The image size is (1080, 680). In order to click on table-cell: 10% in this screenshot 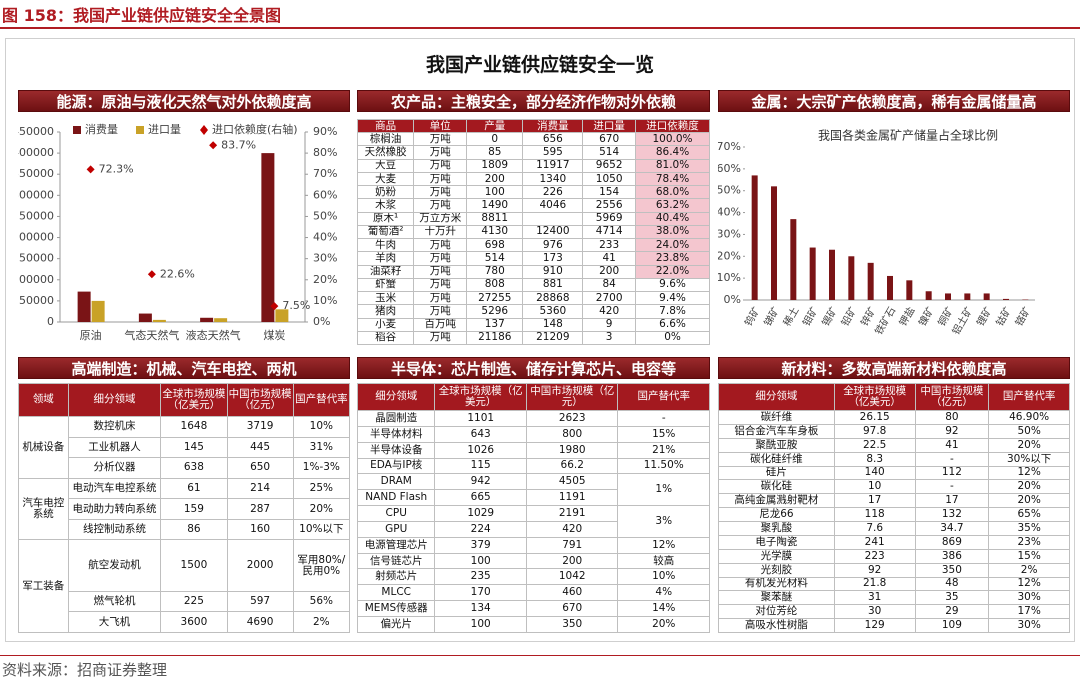, I will do `click(664, 577)`.